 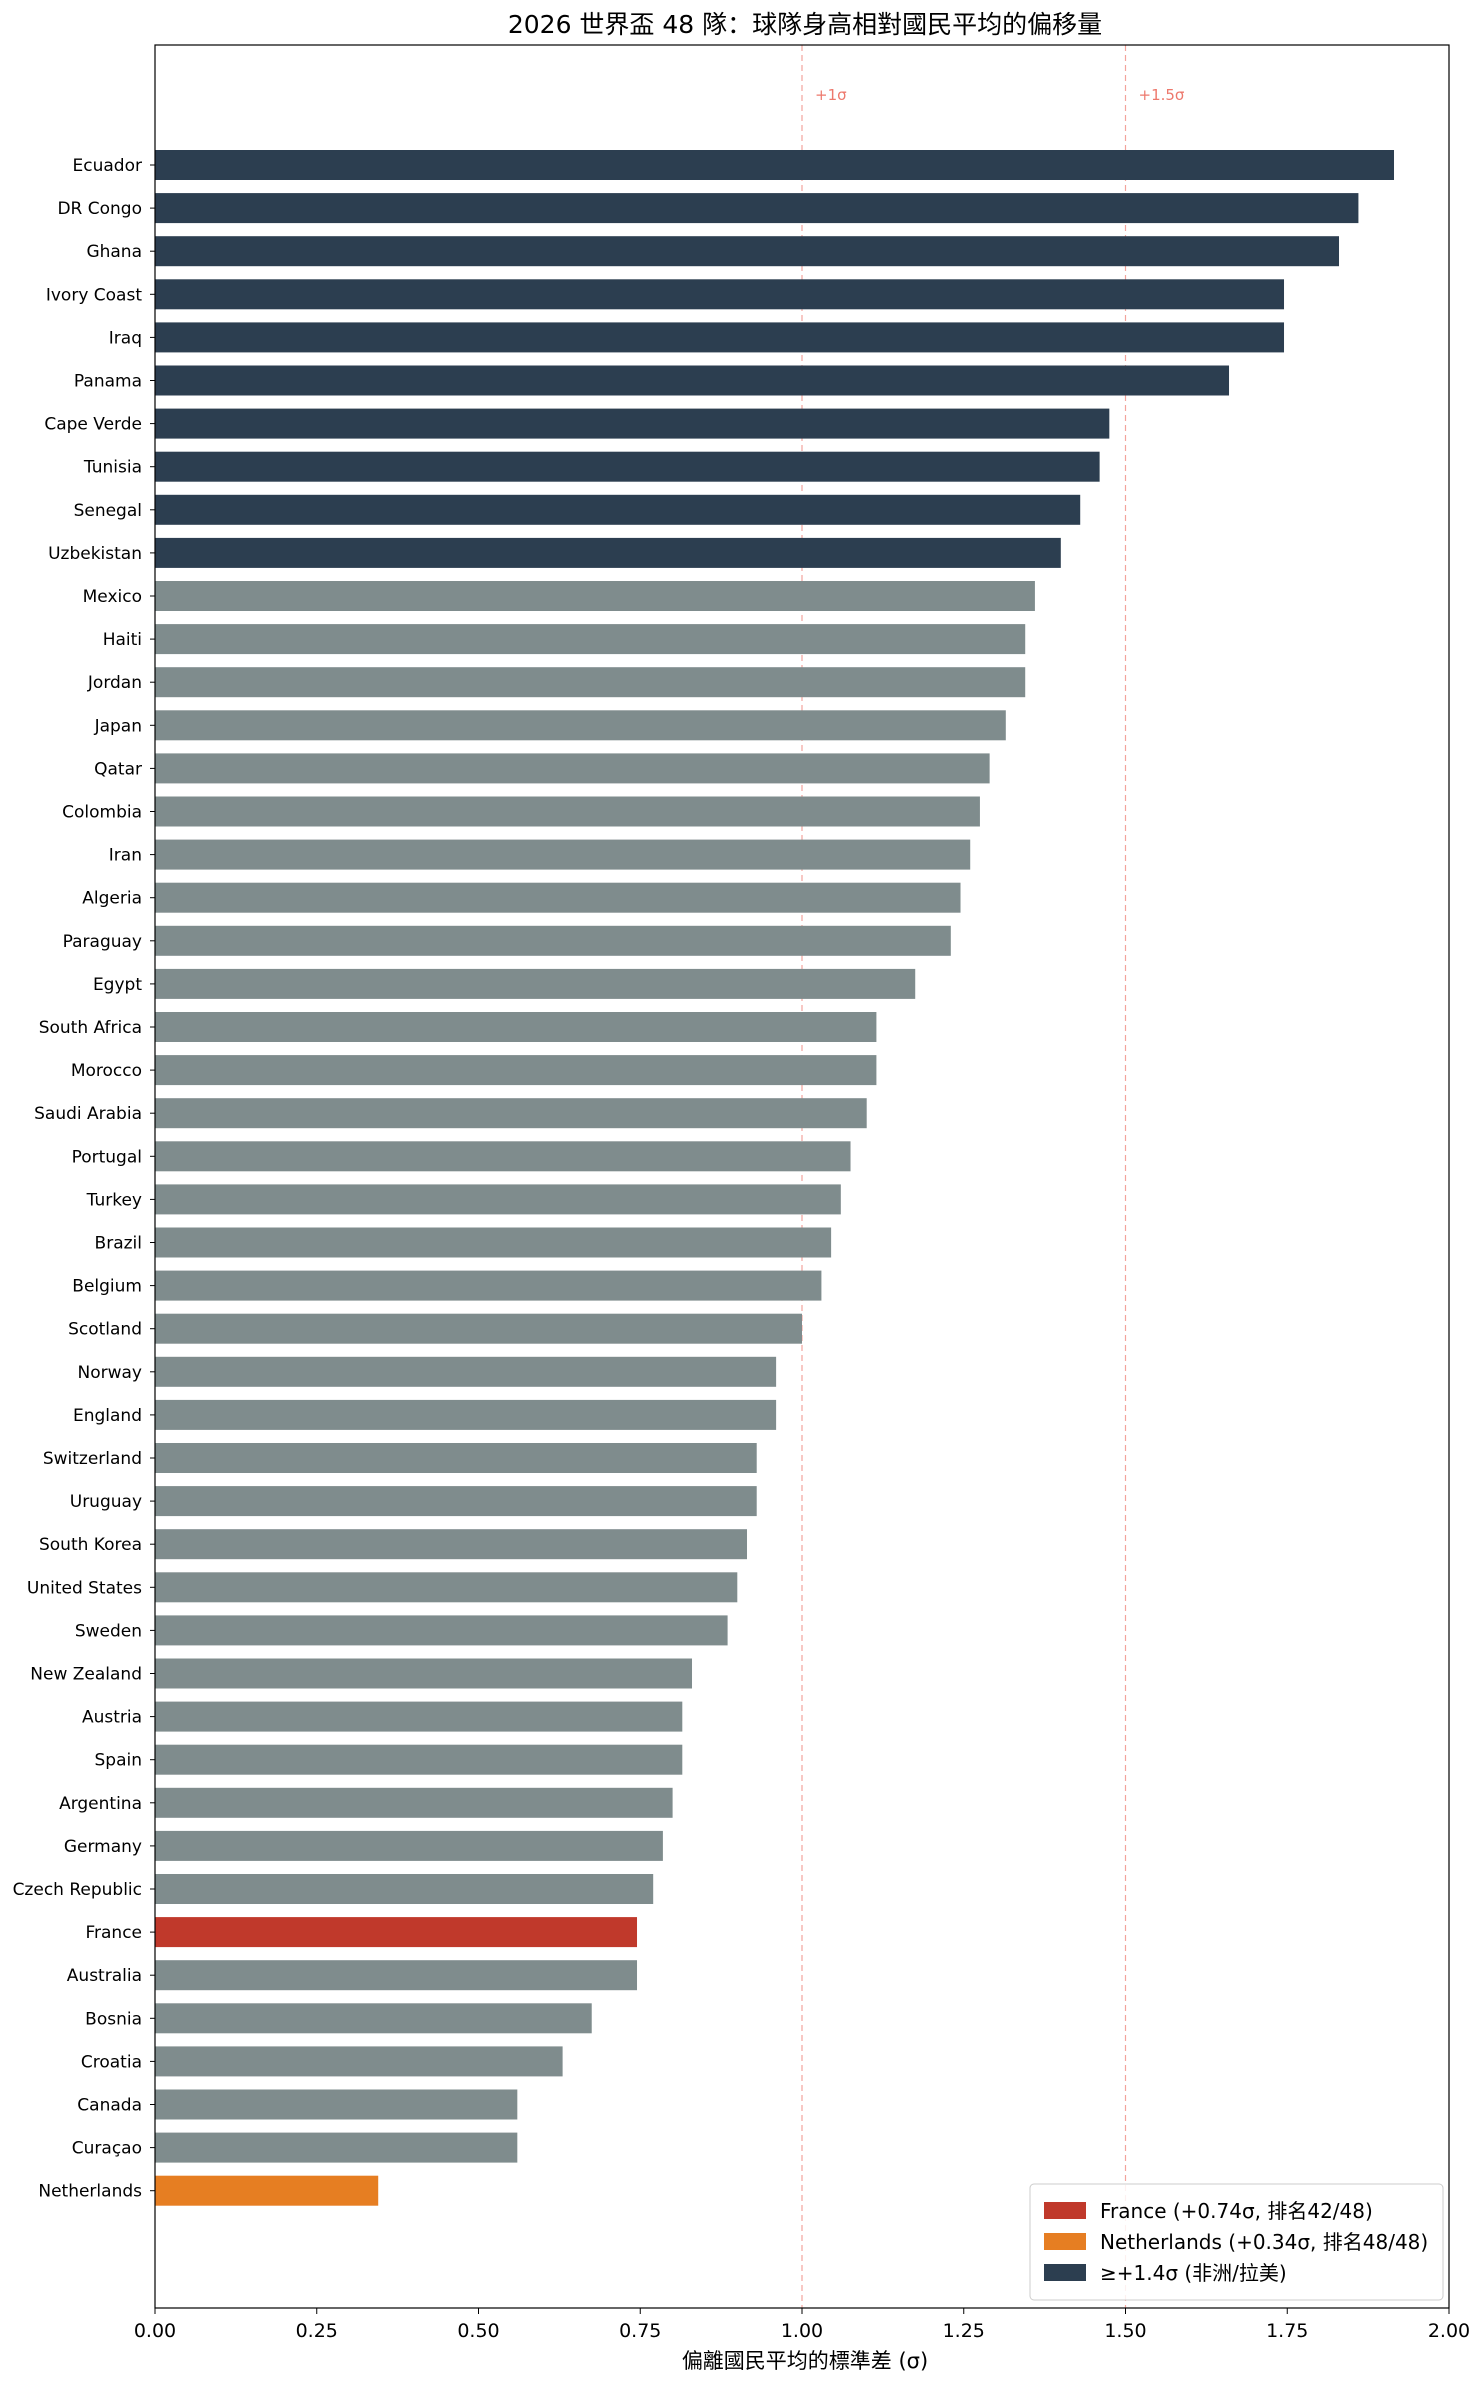 I want to click on category-label: Tunisia, so click(x=112, y=468).